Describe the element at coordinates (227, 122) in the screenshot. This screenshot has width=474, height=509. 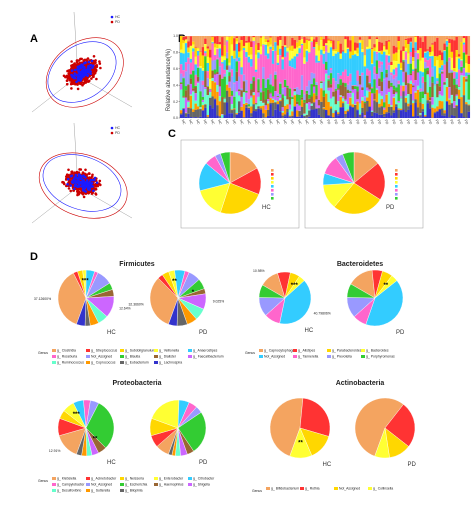
I see `panel-b-sample-label: HC` at that location.